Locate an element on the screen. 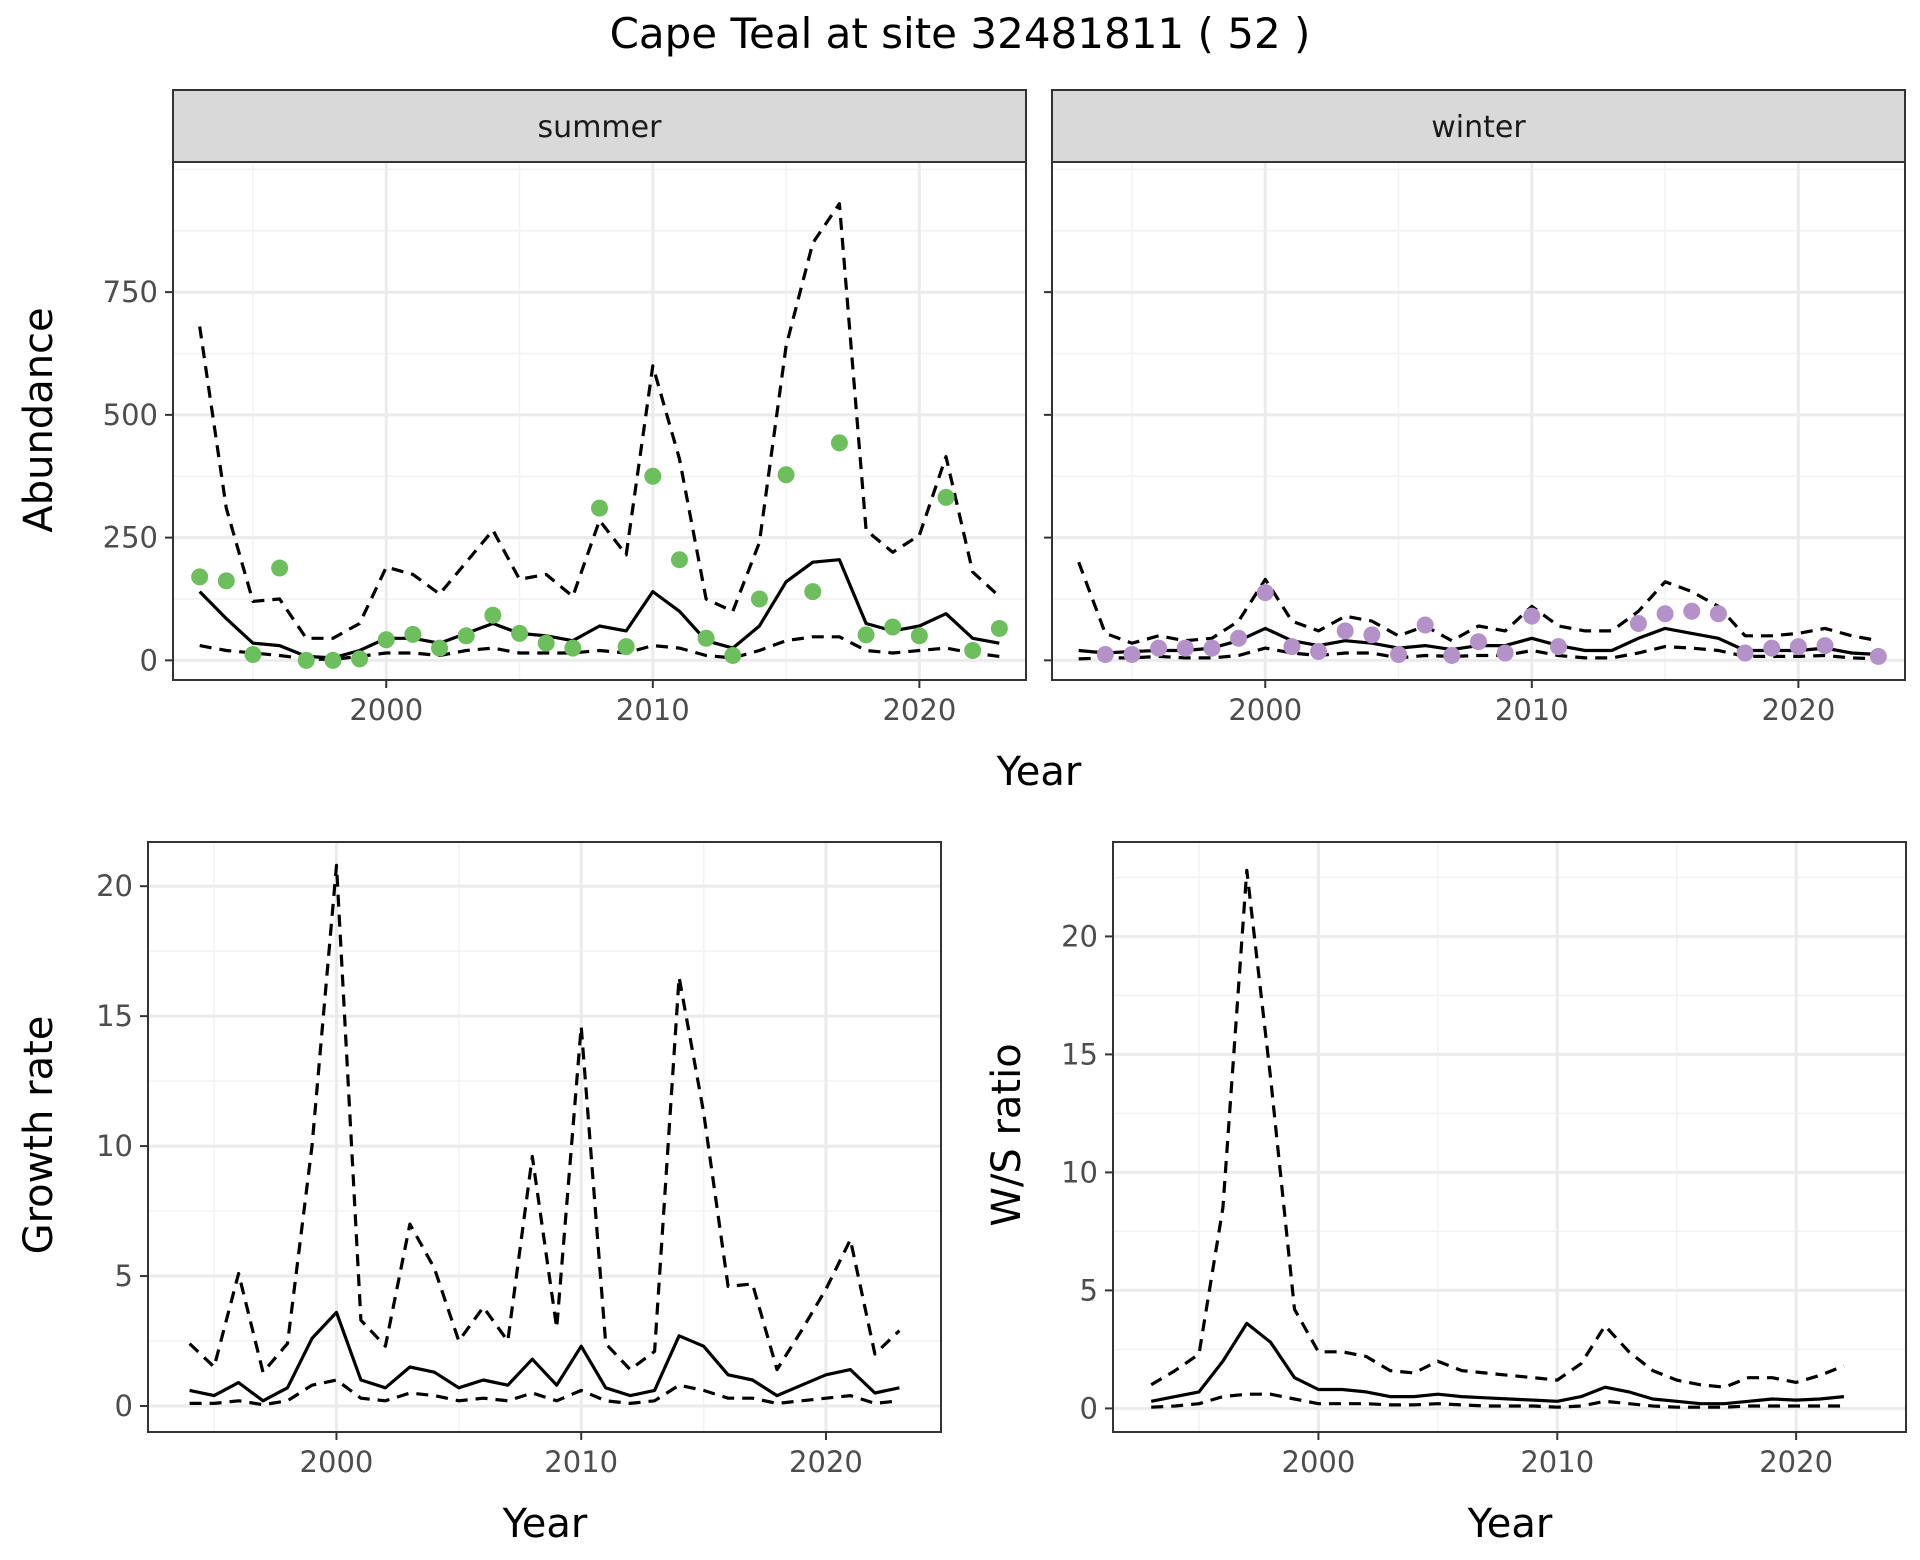 This screenshot has width=1920, height=1560. y-tick-label: 250 is located at coordinates (130, 538).